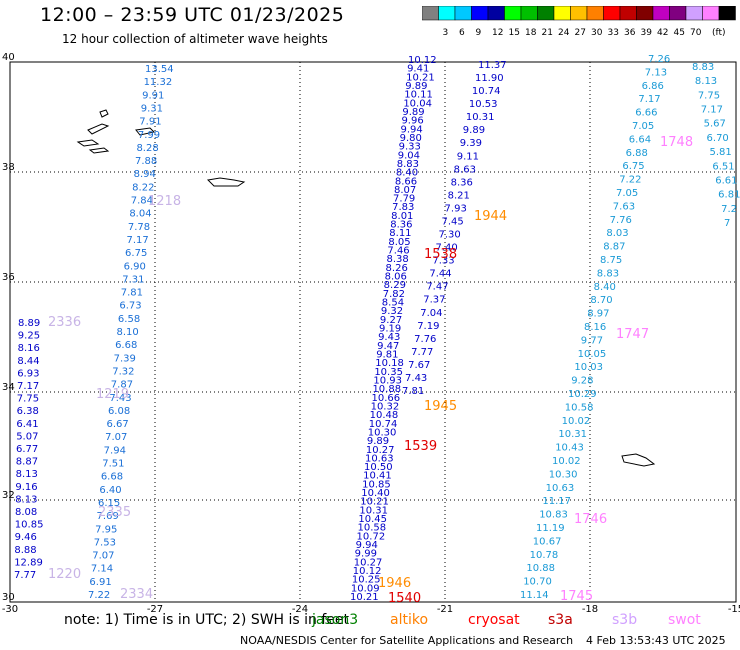  What do you see at coordinates (643, 126) in the screenshot?
I see `wave-height-label: 7.05` at bounding box center [643, 126].